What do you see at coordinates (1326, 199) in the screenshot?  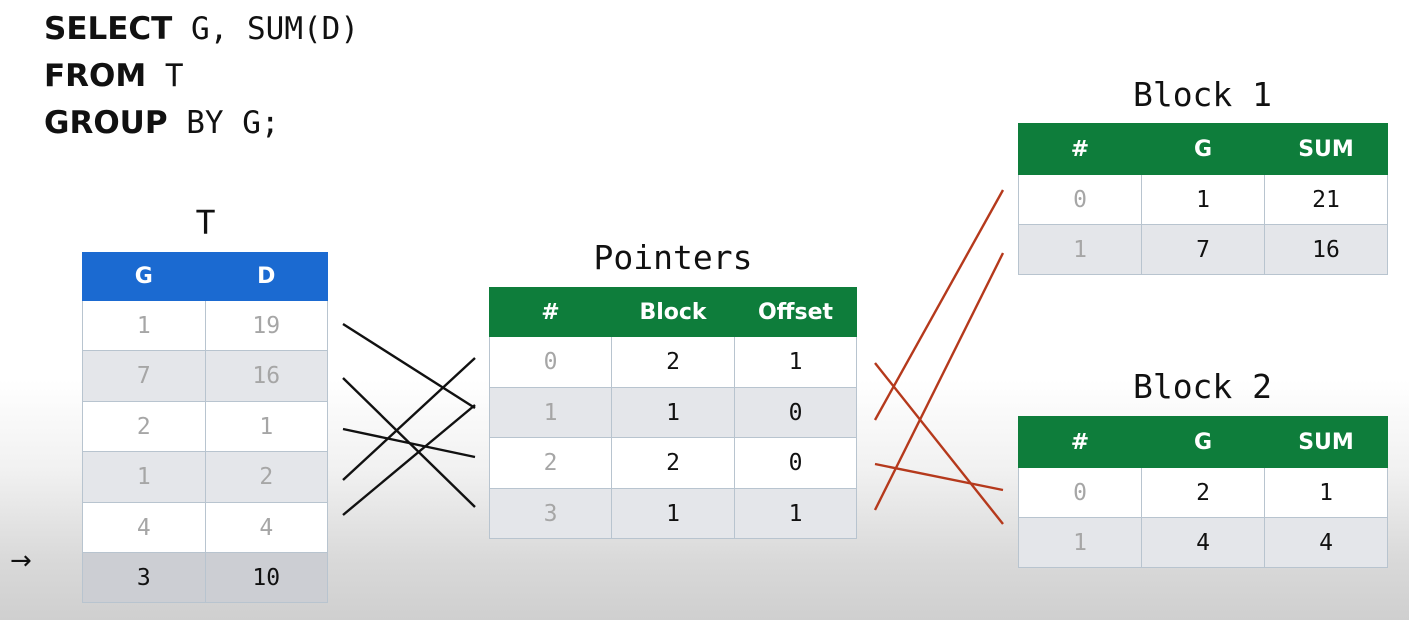 I see `table-cell: 21` at bounding box center [1326, 199].